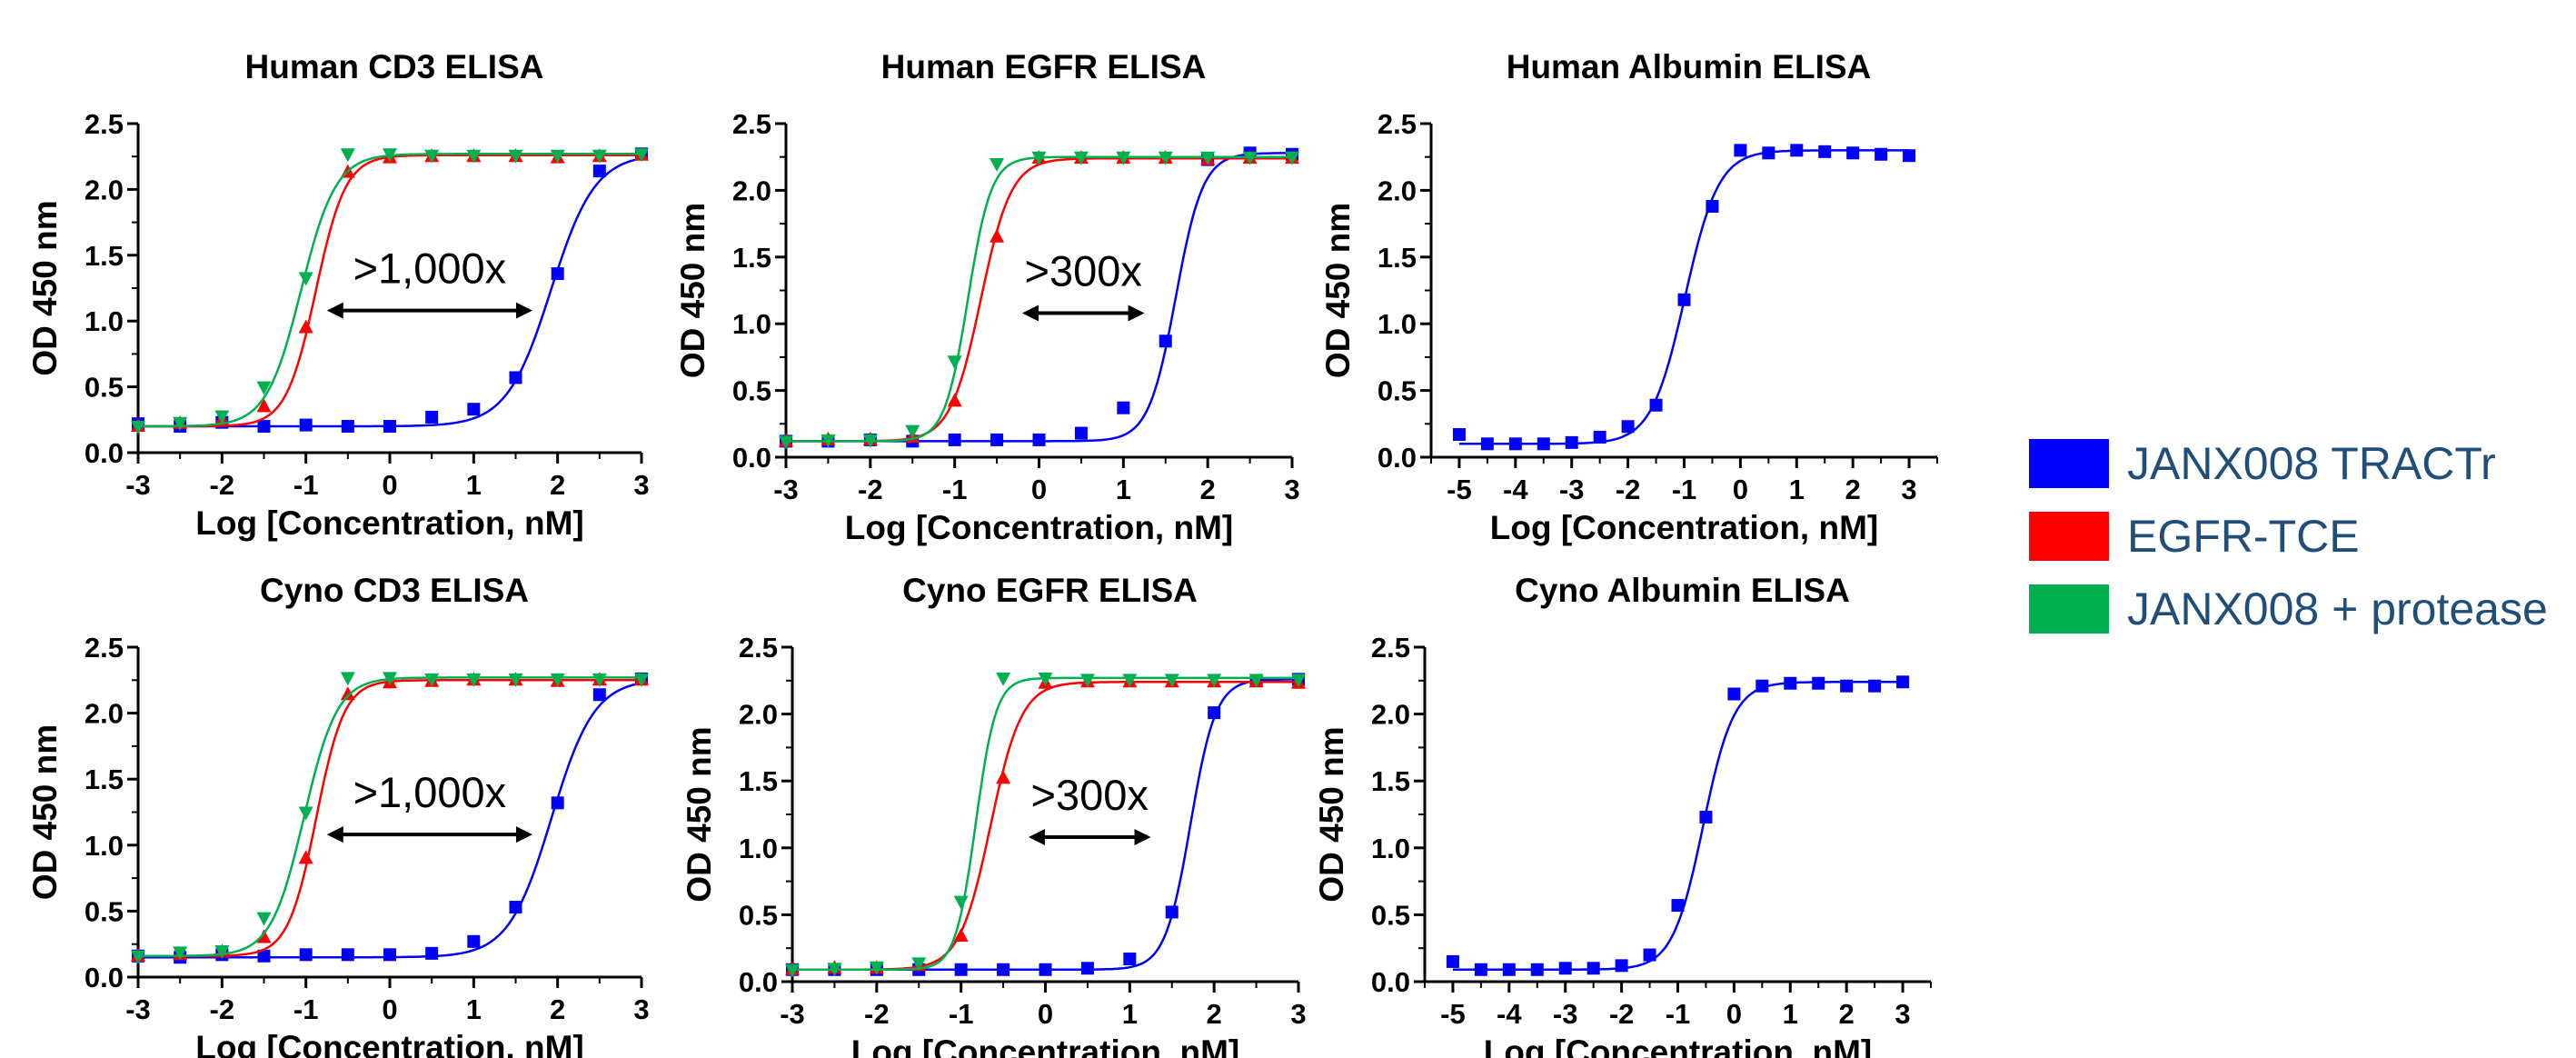 This screenshot has height=1058, width=2576. What do you see at coordinates (1397, 458) in the screenshot?
I see `y-tick-label: 0.0` at bounding box center [1397, 458].